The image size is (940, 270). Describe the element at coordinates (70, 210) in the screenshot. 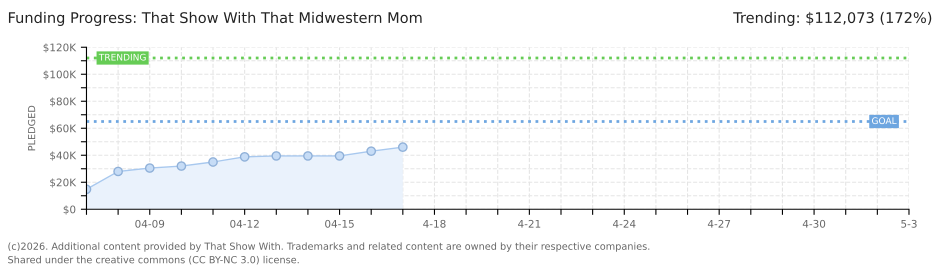

I see `y-tick-label: $0` at that location.